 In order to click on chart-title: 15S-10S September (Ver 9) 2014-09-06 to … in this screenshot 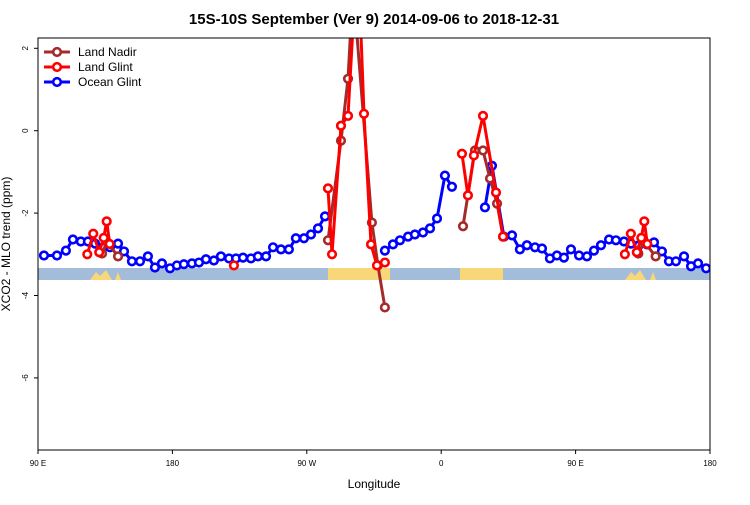, I will do `click(374, 19)`.